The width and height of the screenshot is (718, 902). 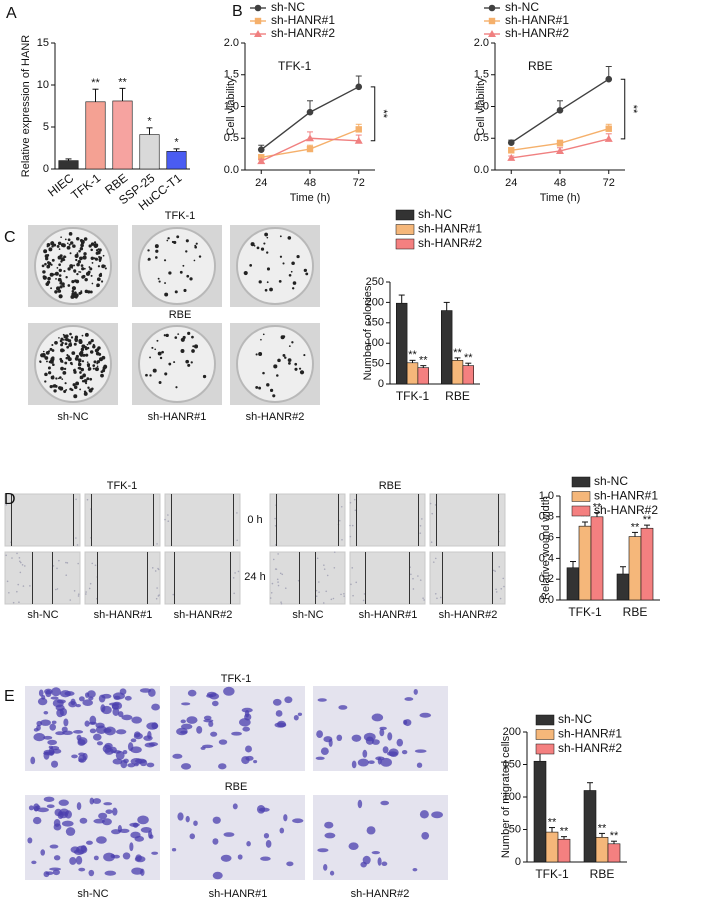 I want to click on y-tick-label: 1.0, so click(x=231, y=106).